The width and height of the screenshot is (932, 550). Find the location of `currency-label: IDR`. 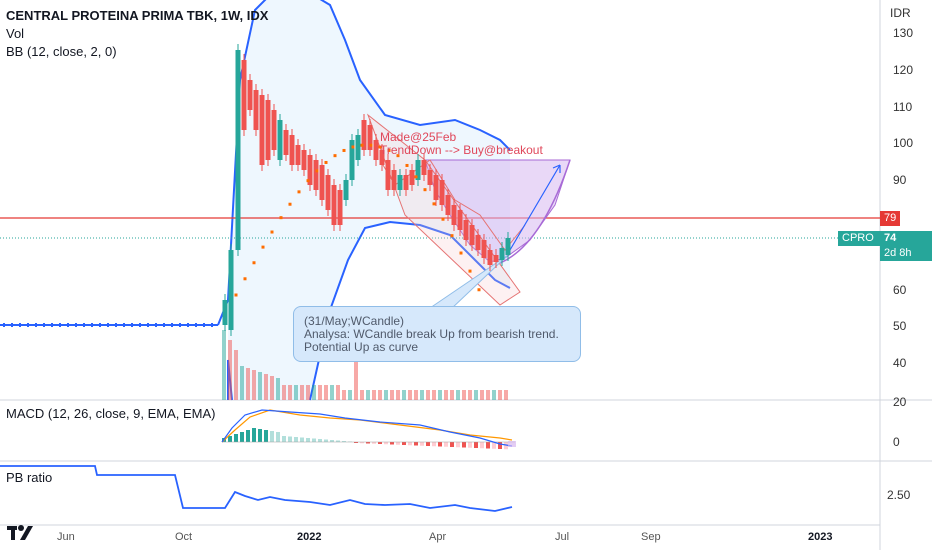

currency-label: IDR is located at coordinates (900, 13).